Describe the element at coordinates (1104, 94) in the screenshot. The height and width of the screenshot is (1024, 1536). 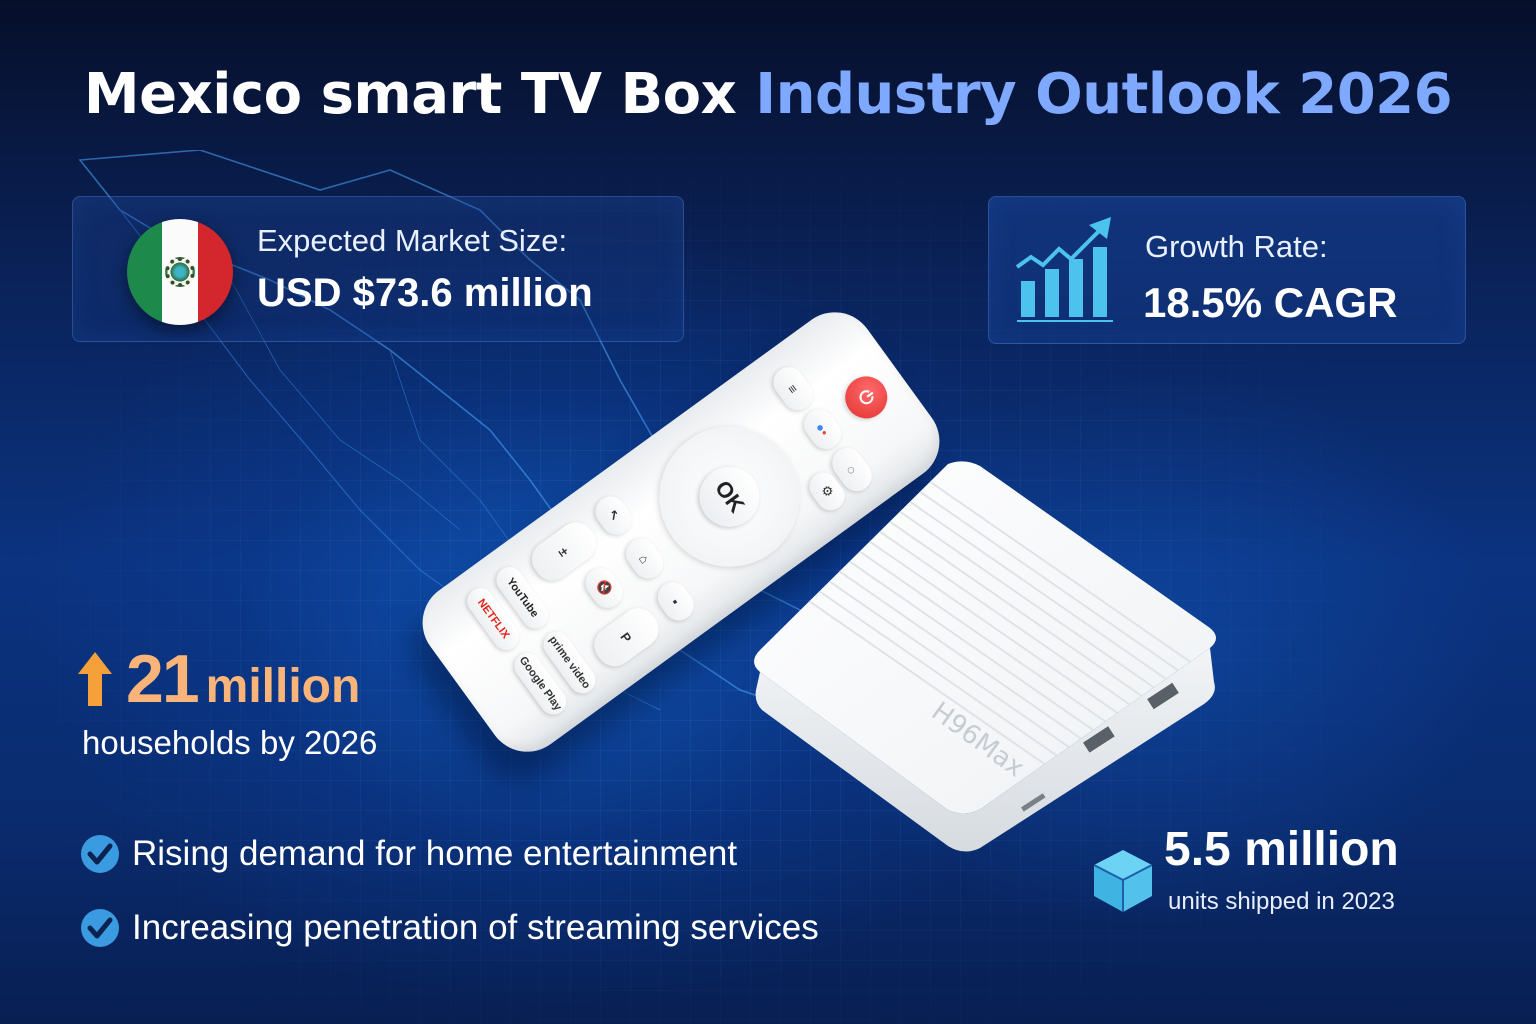
I see `title-part-2: Industry Outlook 2026` at that location.